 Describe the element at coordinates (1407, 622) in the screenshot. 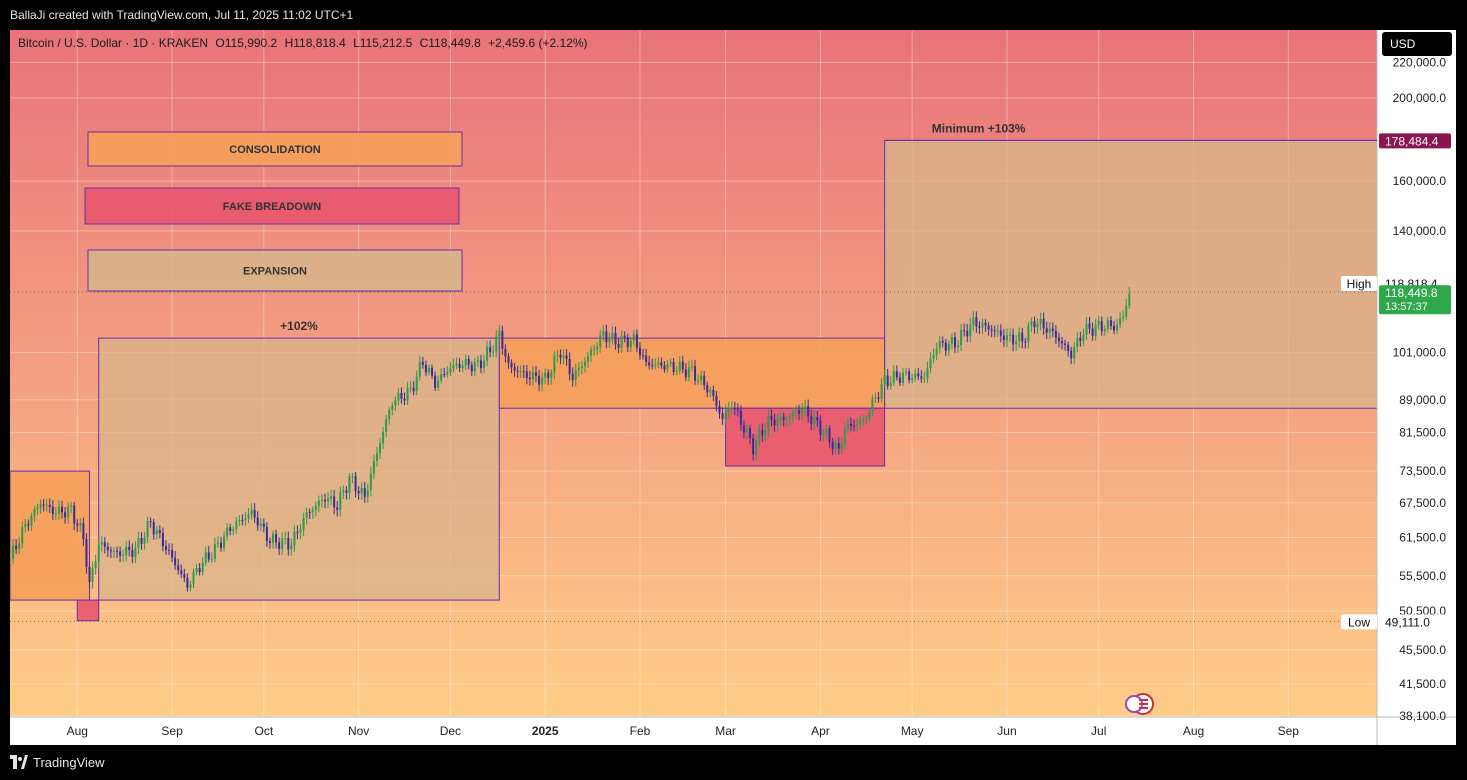

I see `price-badge-value: 49,111.0` at that location.